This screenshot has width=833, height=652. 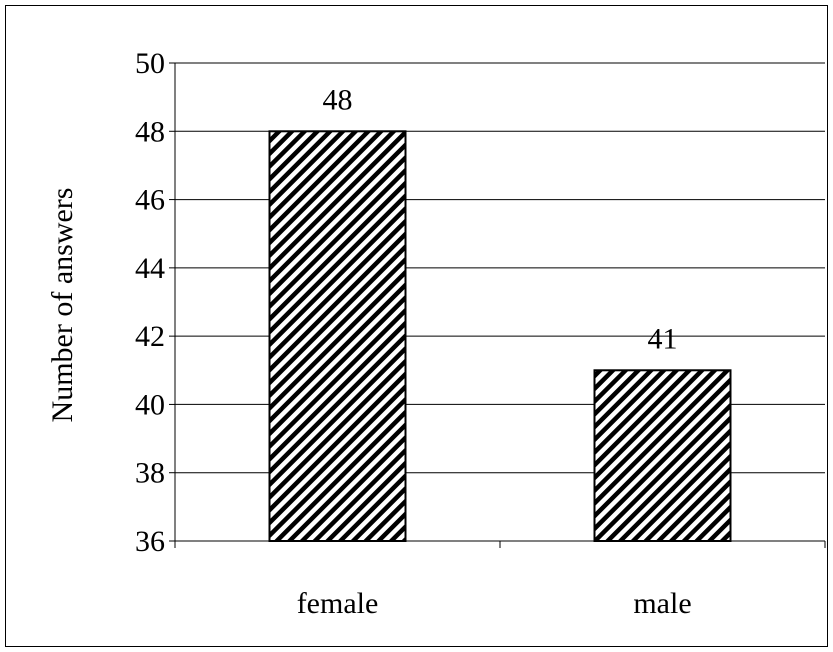 I want to click on y-tick-label: 36, so click(x=150, y=541).